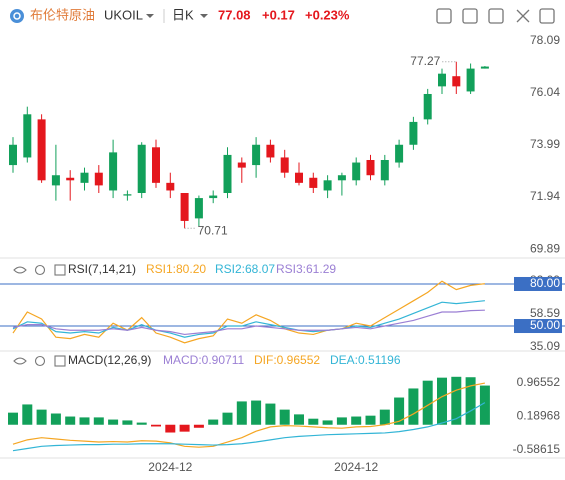 This screenshot has width=565, height=480. What do you see at coordinates (245, 269) in the screenshot?
I see `legend-entry: RSI2:68.07` at bounding box center [245, 269].